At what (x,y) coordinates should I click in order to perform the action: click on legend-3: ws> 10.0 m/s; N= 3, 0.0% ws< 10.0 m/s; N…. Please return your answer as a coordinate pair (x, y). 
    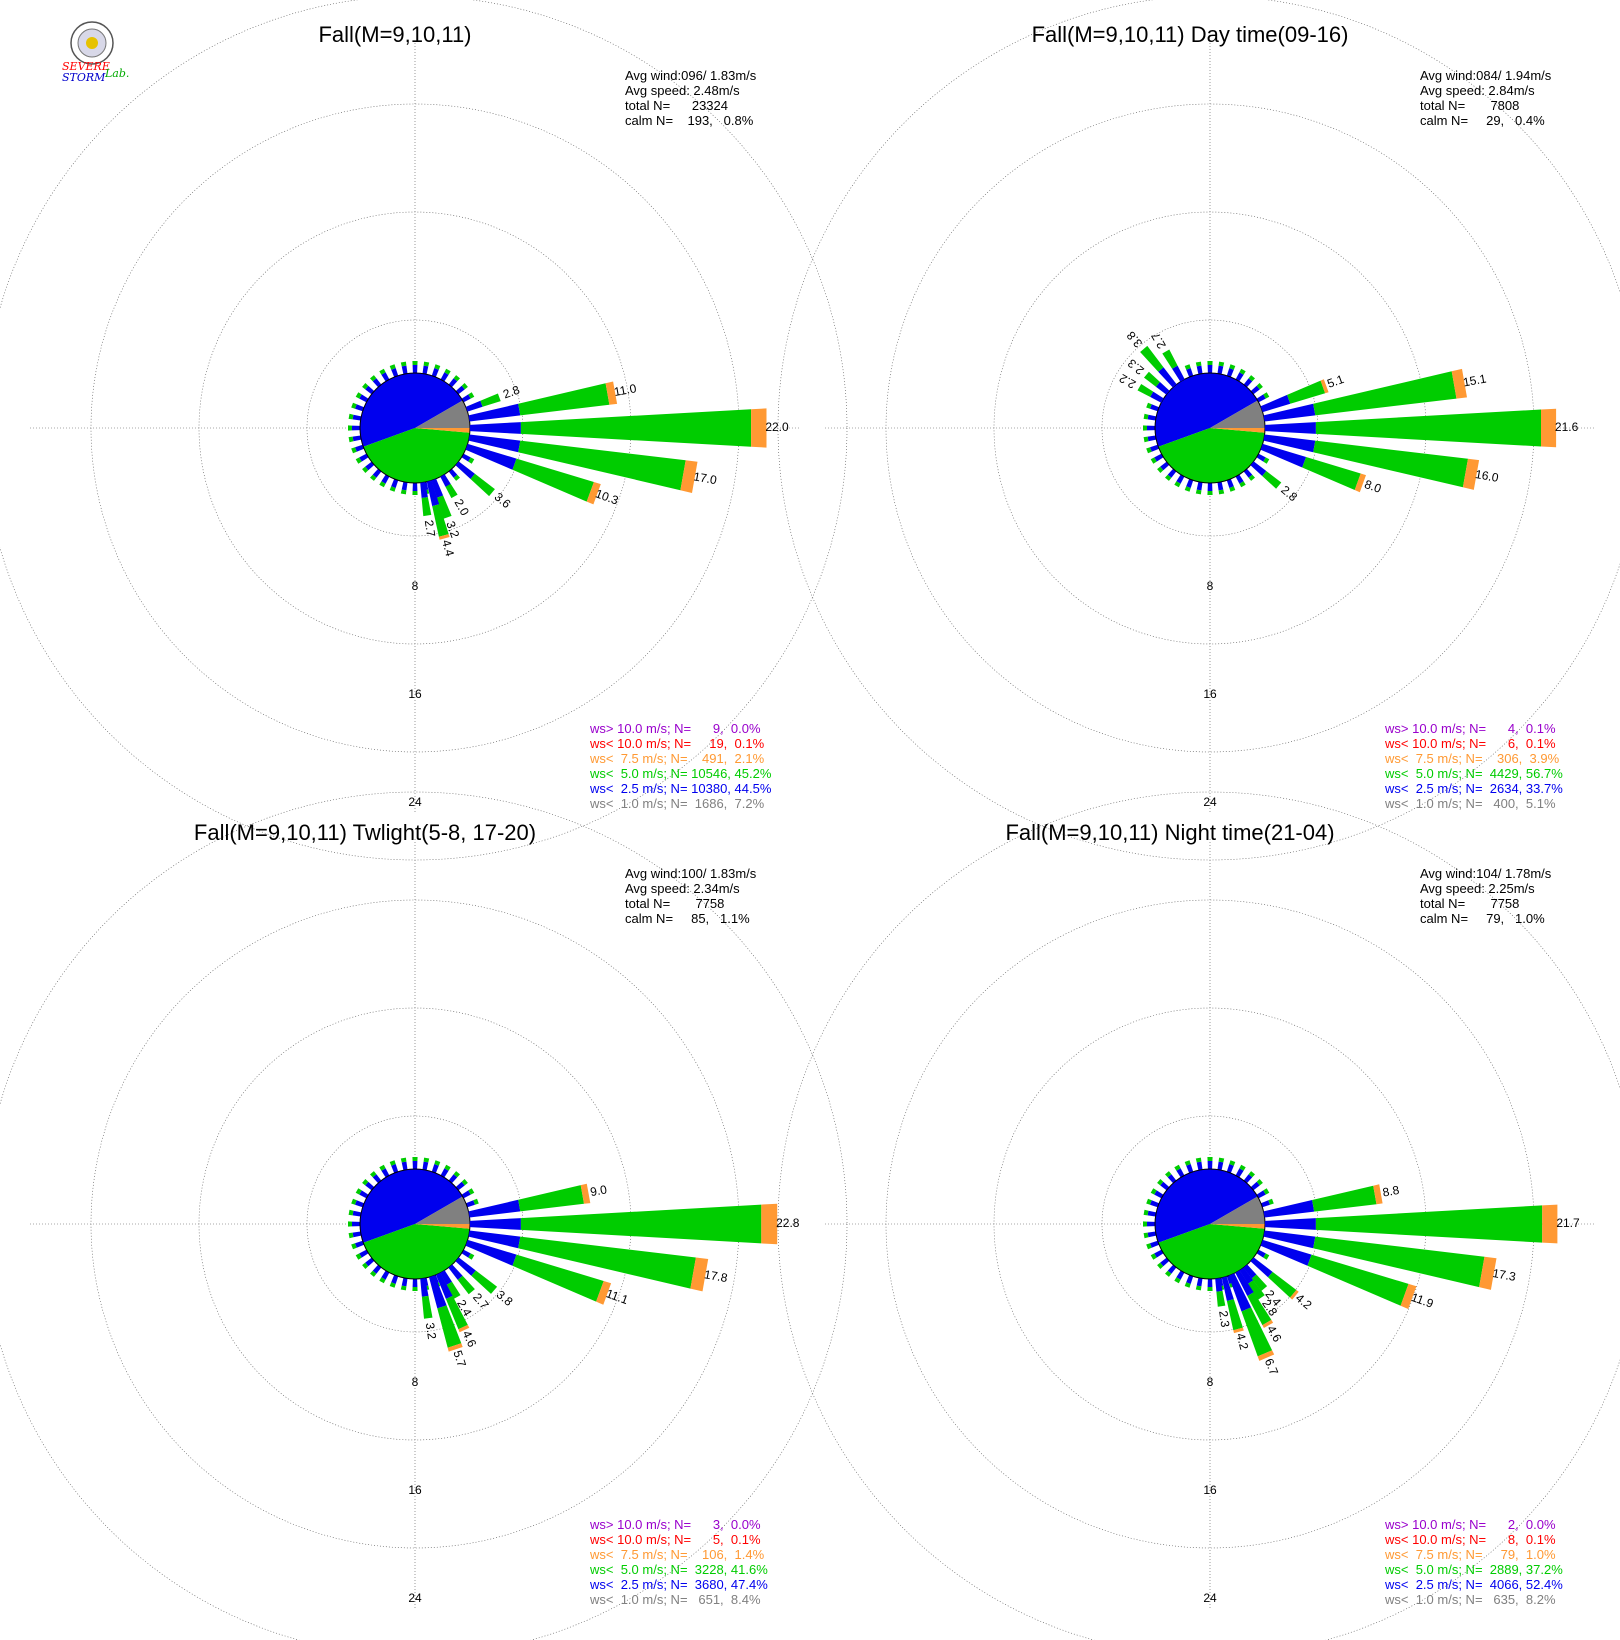
    Looking at the image, I should click on (678, 1562).